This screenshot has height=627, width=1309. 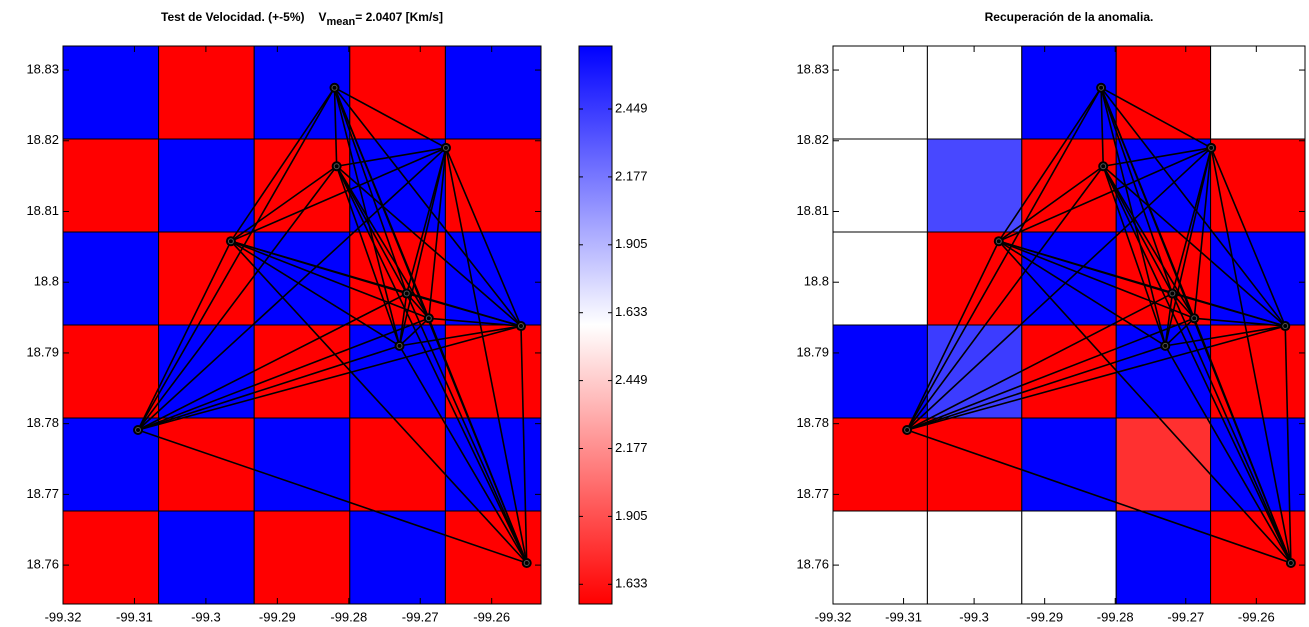 I want to click on x-tick-label: -99.29, so click(x=277, y=616).